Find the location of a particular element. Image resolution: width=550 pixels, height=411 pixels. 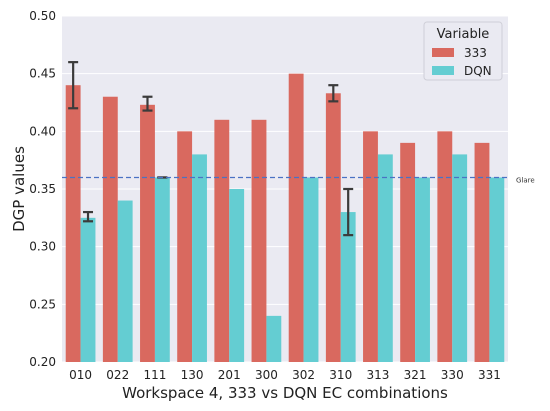

legend-items: 333 DQN is located at coordinates (462, 62).